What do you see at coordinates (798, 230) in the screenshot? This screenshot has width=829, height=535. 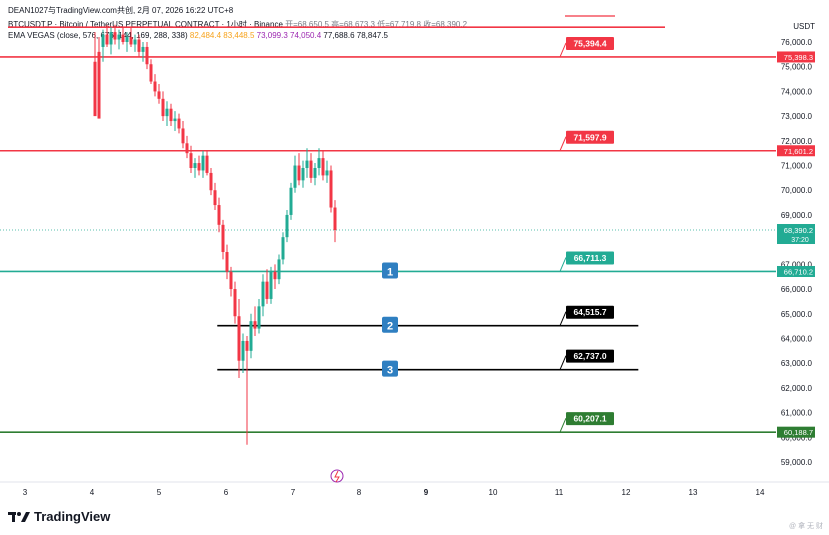 I see `current-price-label: 68,390.2` at bounding box center [798, 230].